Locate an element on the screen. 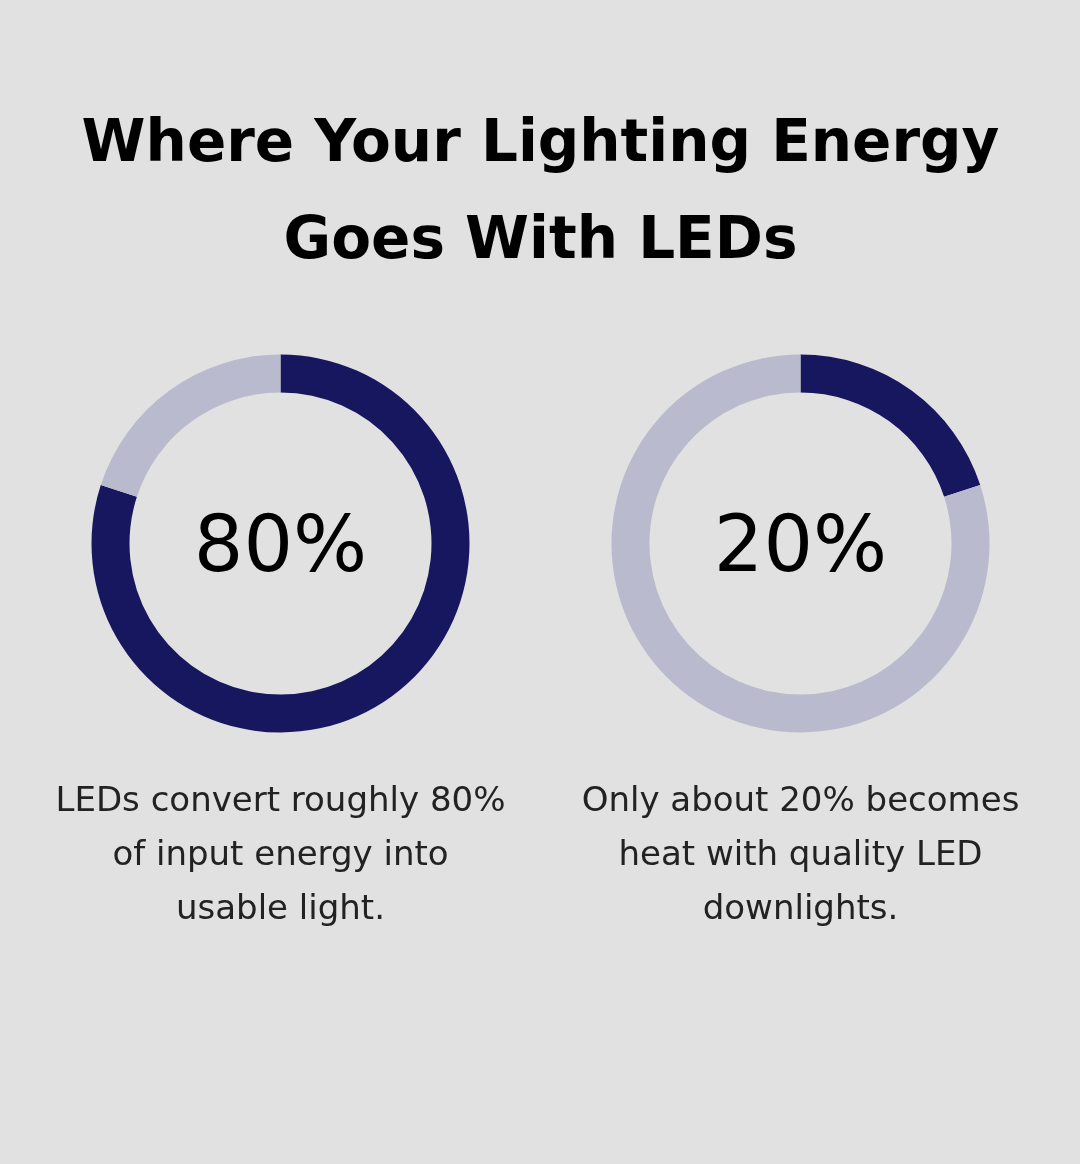  text: 20% is located at coordinates (800, 543).